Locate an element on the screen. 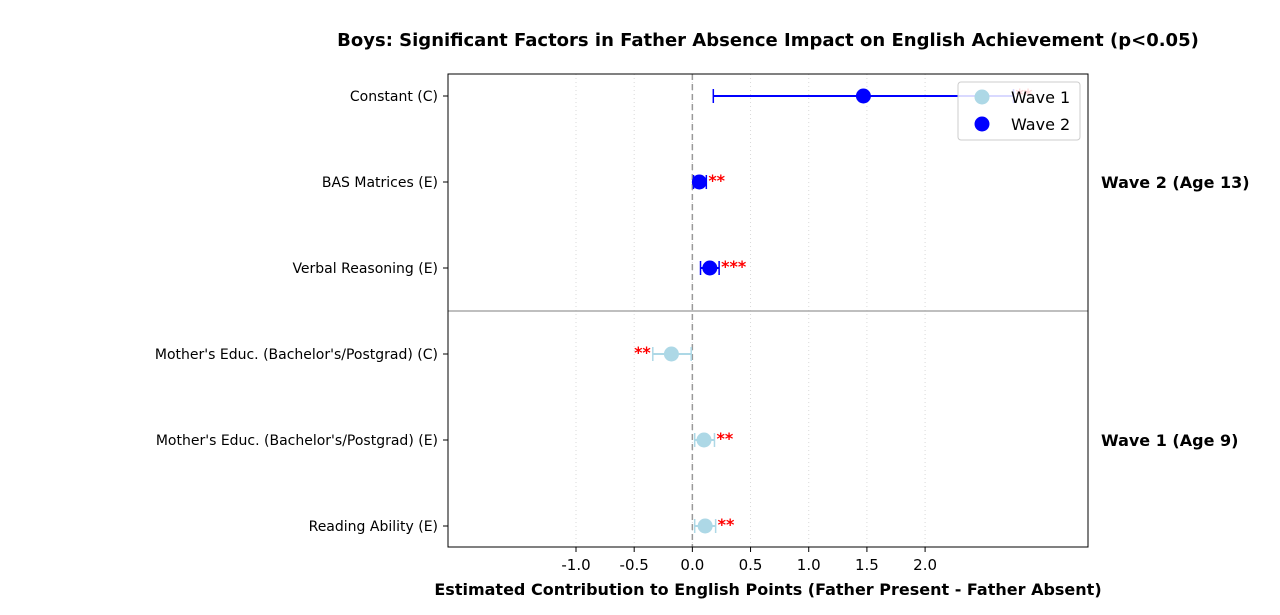  x-tick-label: -0.5 is located at coordinates (634, 565).